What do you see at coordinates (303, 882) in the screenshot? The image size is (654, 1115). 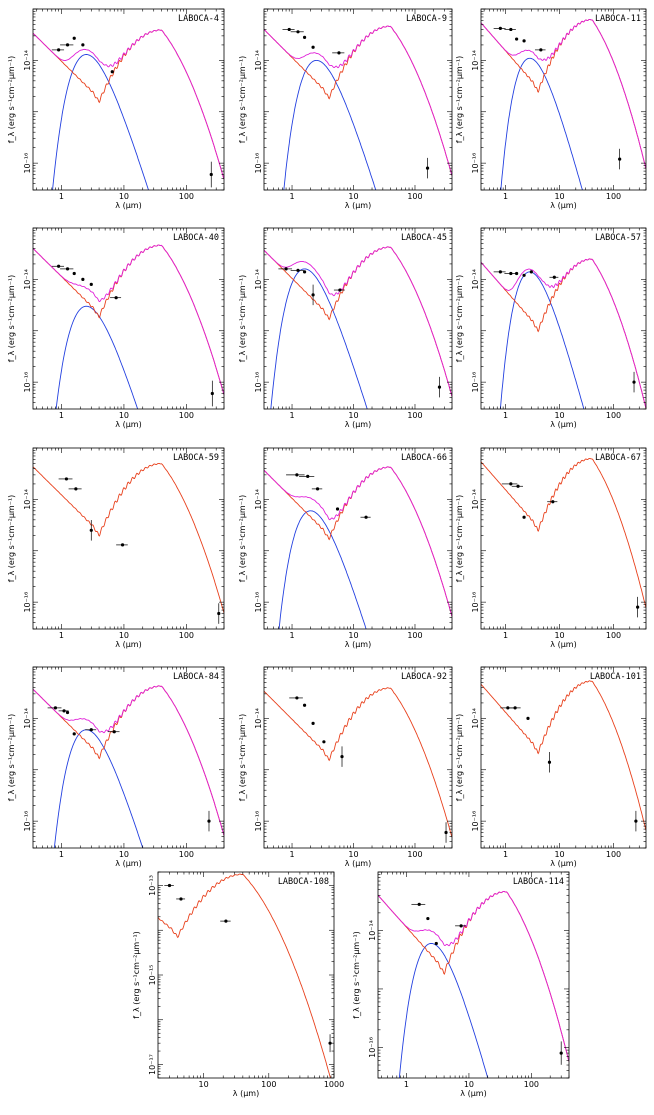 I see `panel-title: LABOCA-108` at bounding box center [303, 882].